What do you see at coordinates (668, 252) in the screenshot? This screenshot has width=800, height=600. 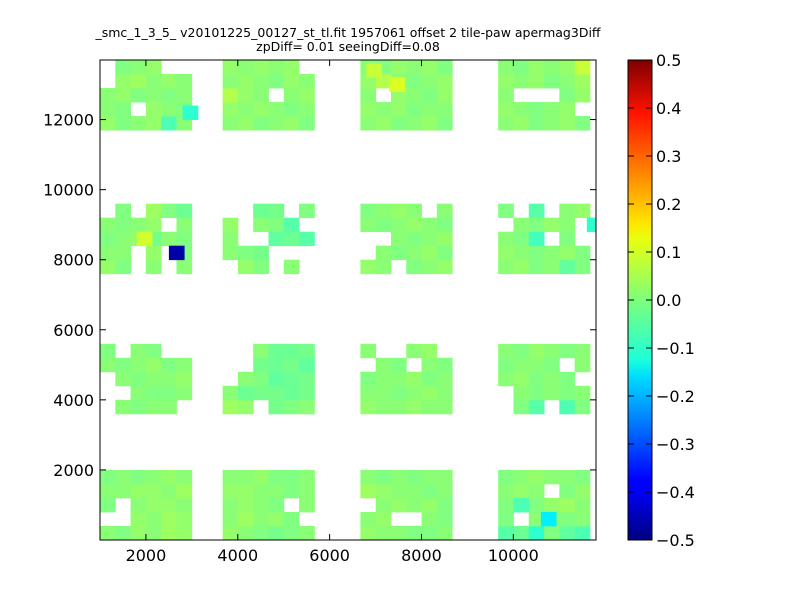 I see `colorbar-tick-label: 0.1` at bounding box center [668, 252].